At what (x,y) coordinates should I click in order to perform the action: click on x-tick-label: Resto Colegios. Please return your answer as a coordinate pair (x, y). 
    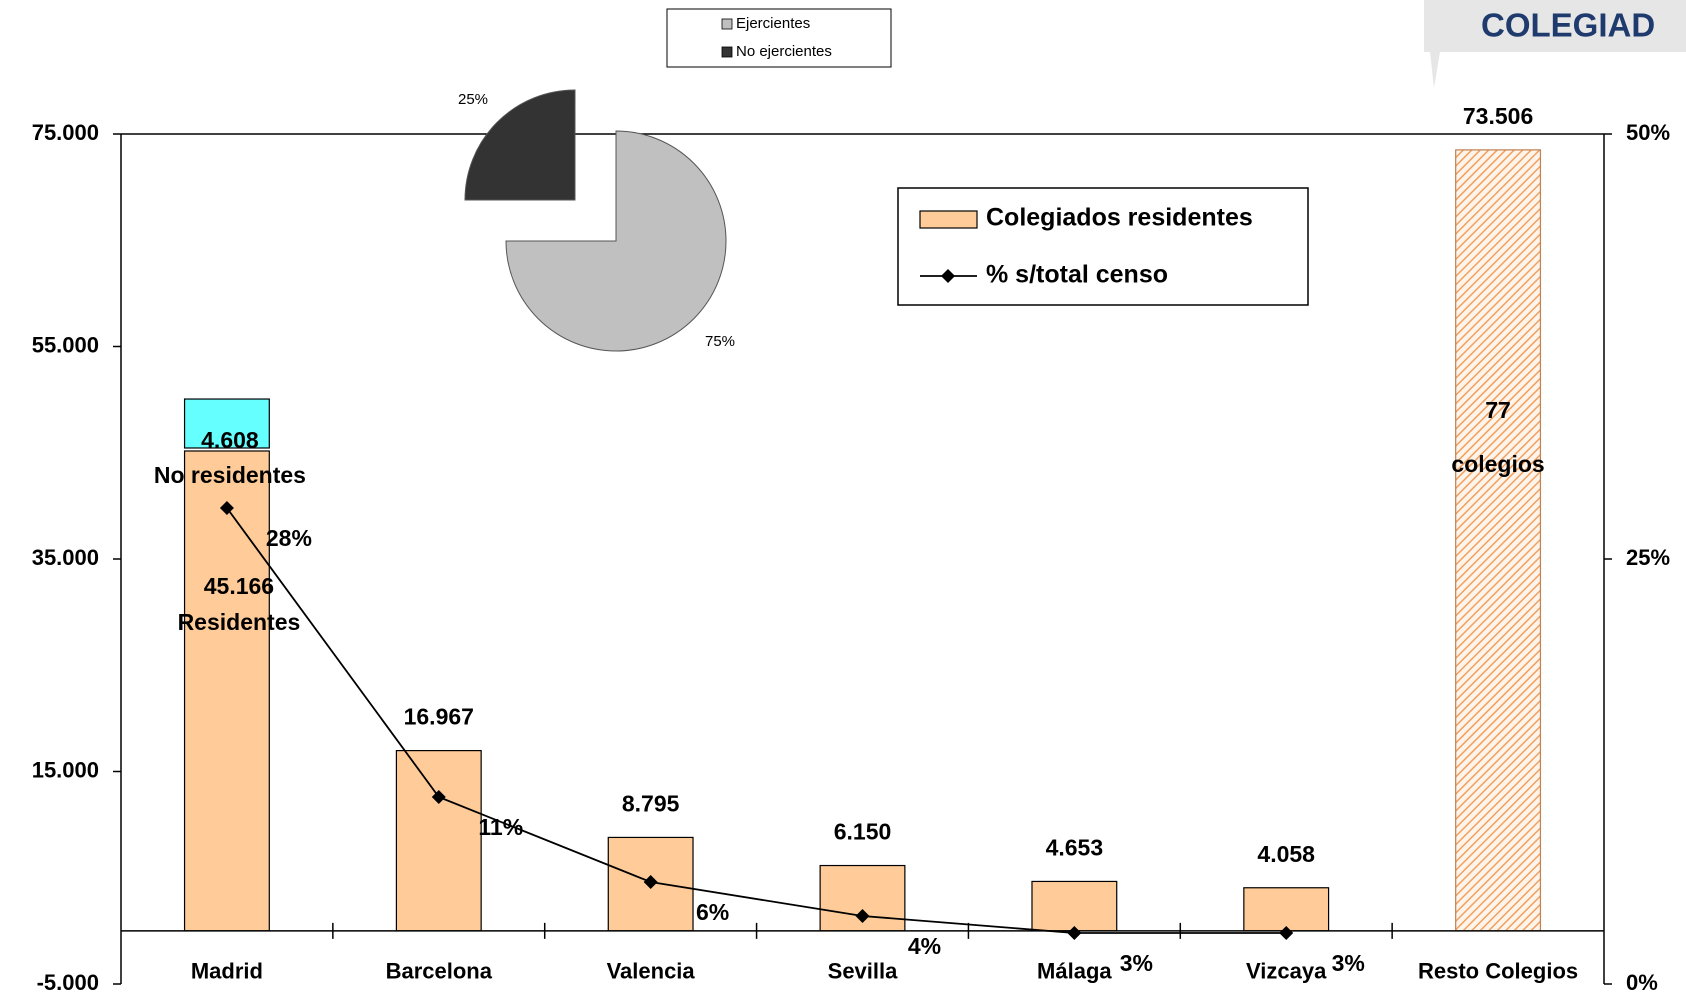
    Looking at the image, I should click on (1498, 971).